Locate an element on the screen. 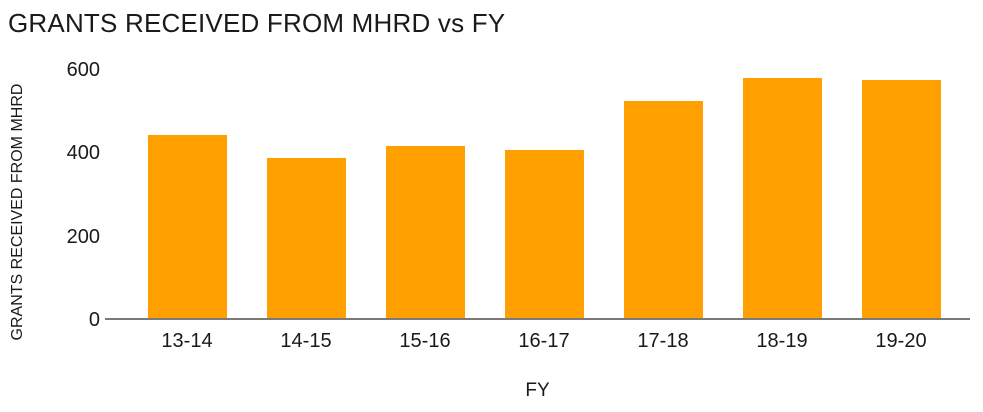 This screenshot has height=412, width=983. x-tick-label: 15-16 is located at coordinates (425, 341).